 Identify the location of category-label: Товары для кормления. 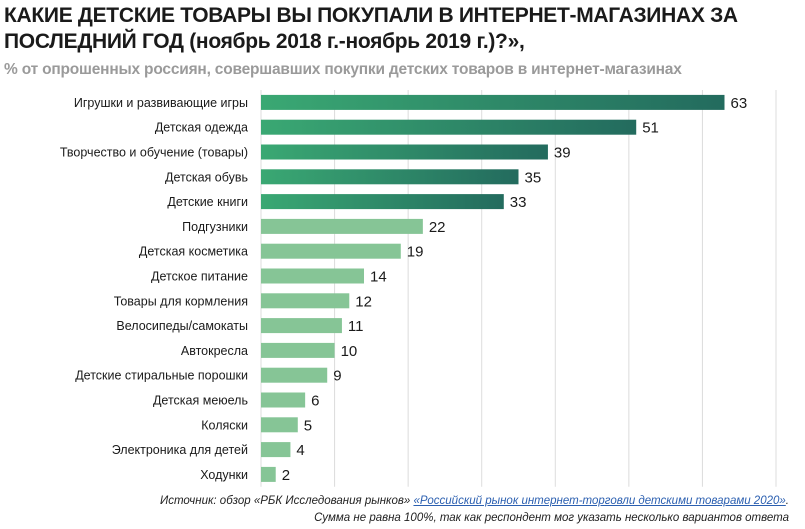
(181, 301).